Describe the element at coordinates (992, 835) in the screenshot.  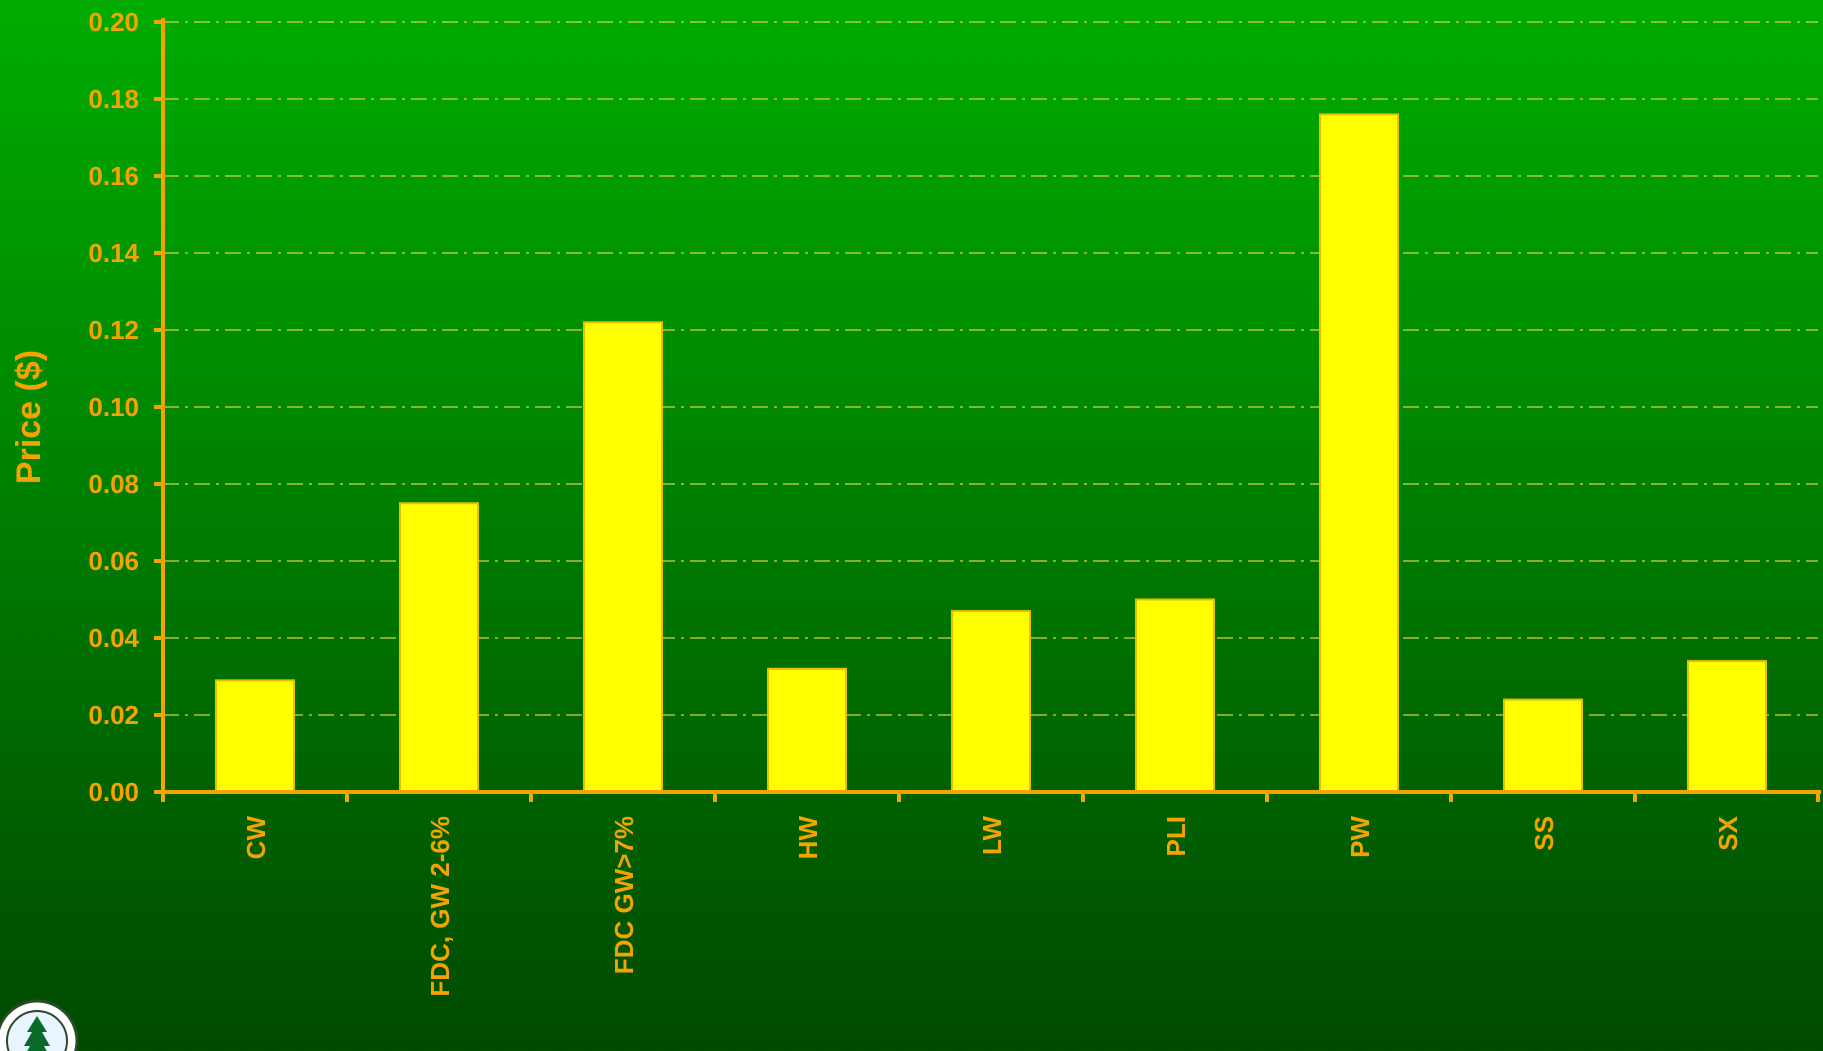
I see `x-tick-label: LW` at that location.